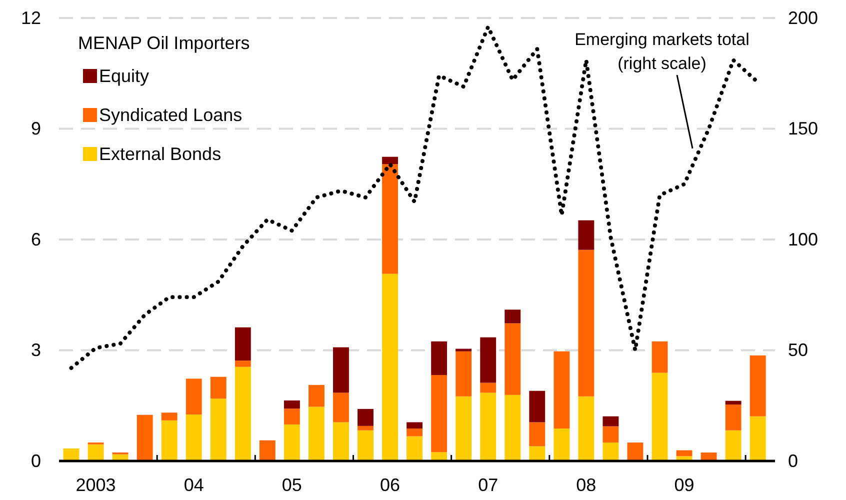 This screenshot has width=846, height=500. What do you see at coordinates (586, 485) in the screenshot?
I see `x-tick-label: 08` at bounding box center [586, 485].